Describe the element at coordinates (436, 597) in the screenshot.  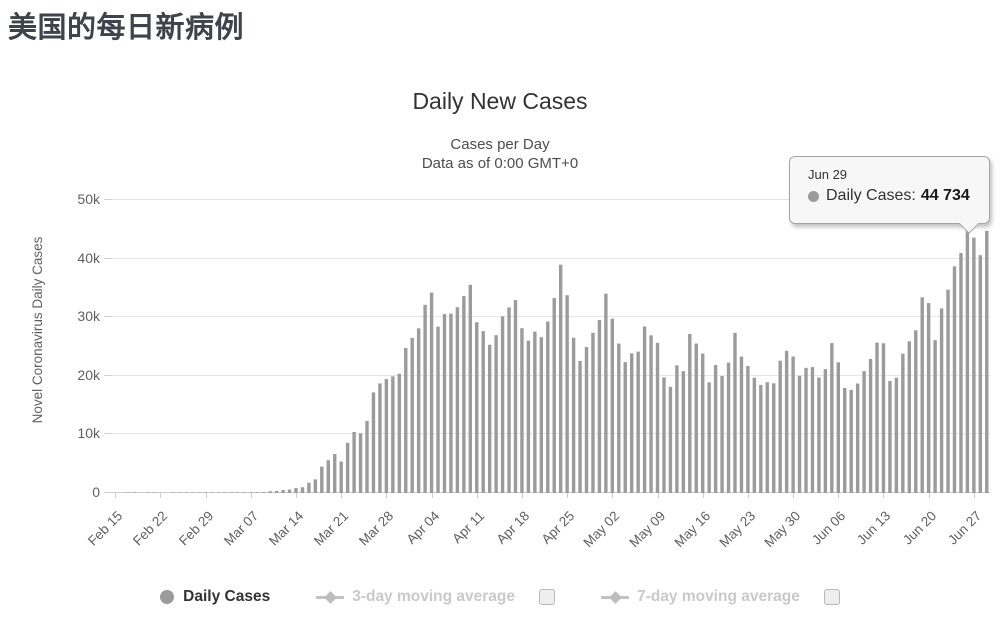
I see `legend-item-3day-average: 3-day moving average` at that location.